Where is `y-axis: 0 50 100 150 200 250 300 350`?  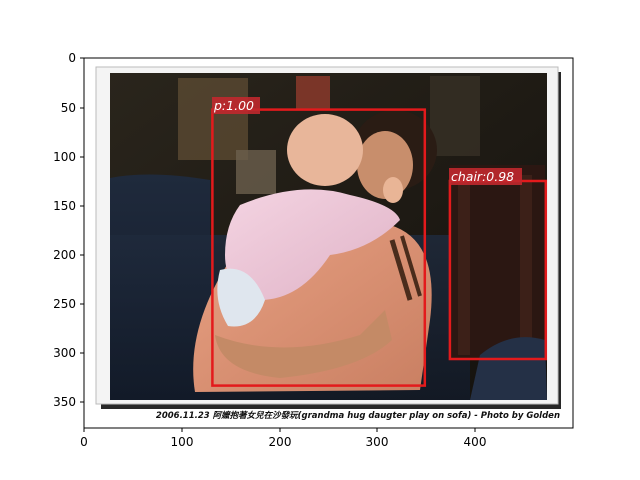
y-axis: 0 50 100 150 200 250 300 350 is located at coordinates (68, 230).